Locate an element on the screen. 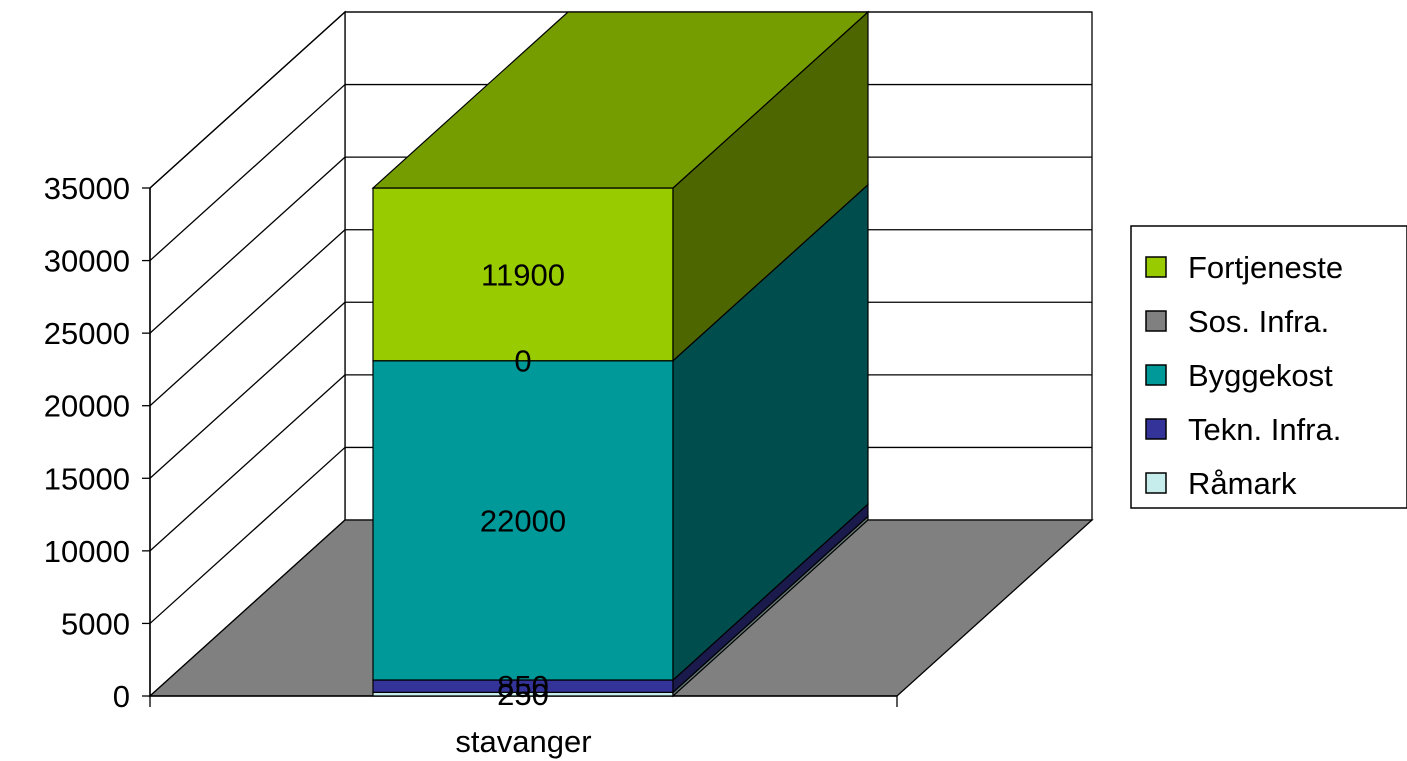 This screenshot has width=1407, height=761. bar-top-face is located at coordinates (620, 100).